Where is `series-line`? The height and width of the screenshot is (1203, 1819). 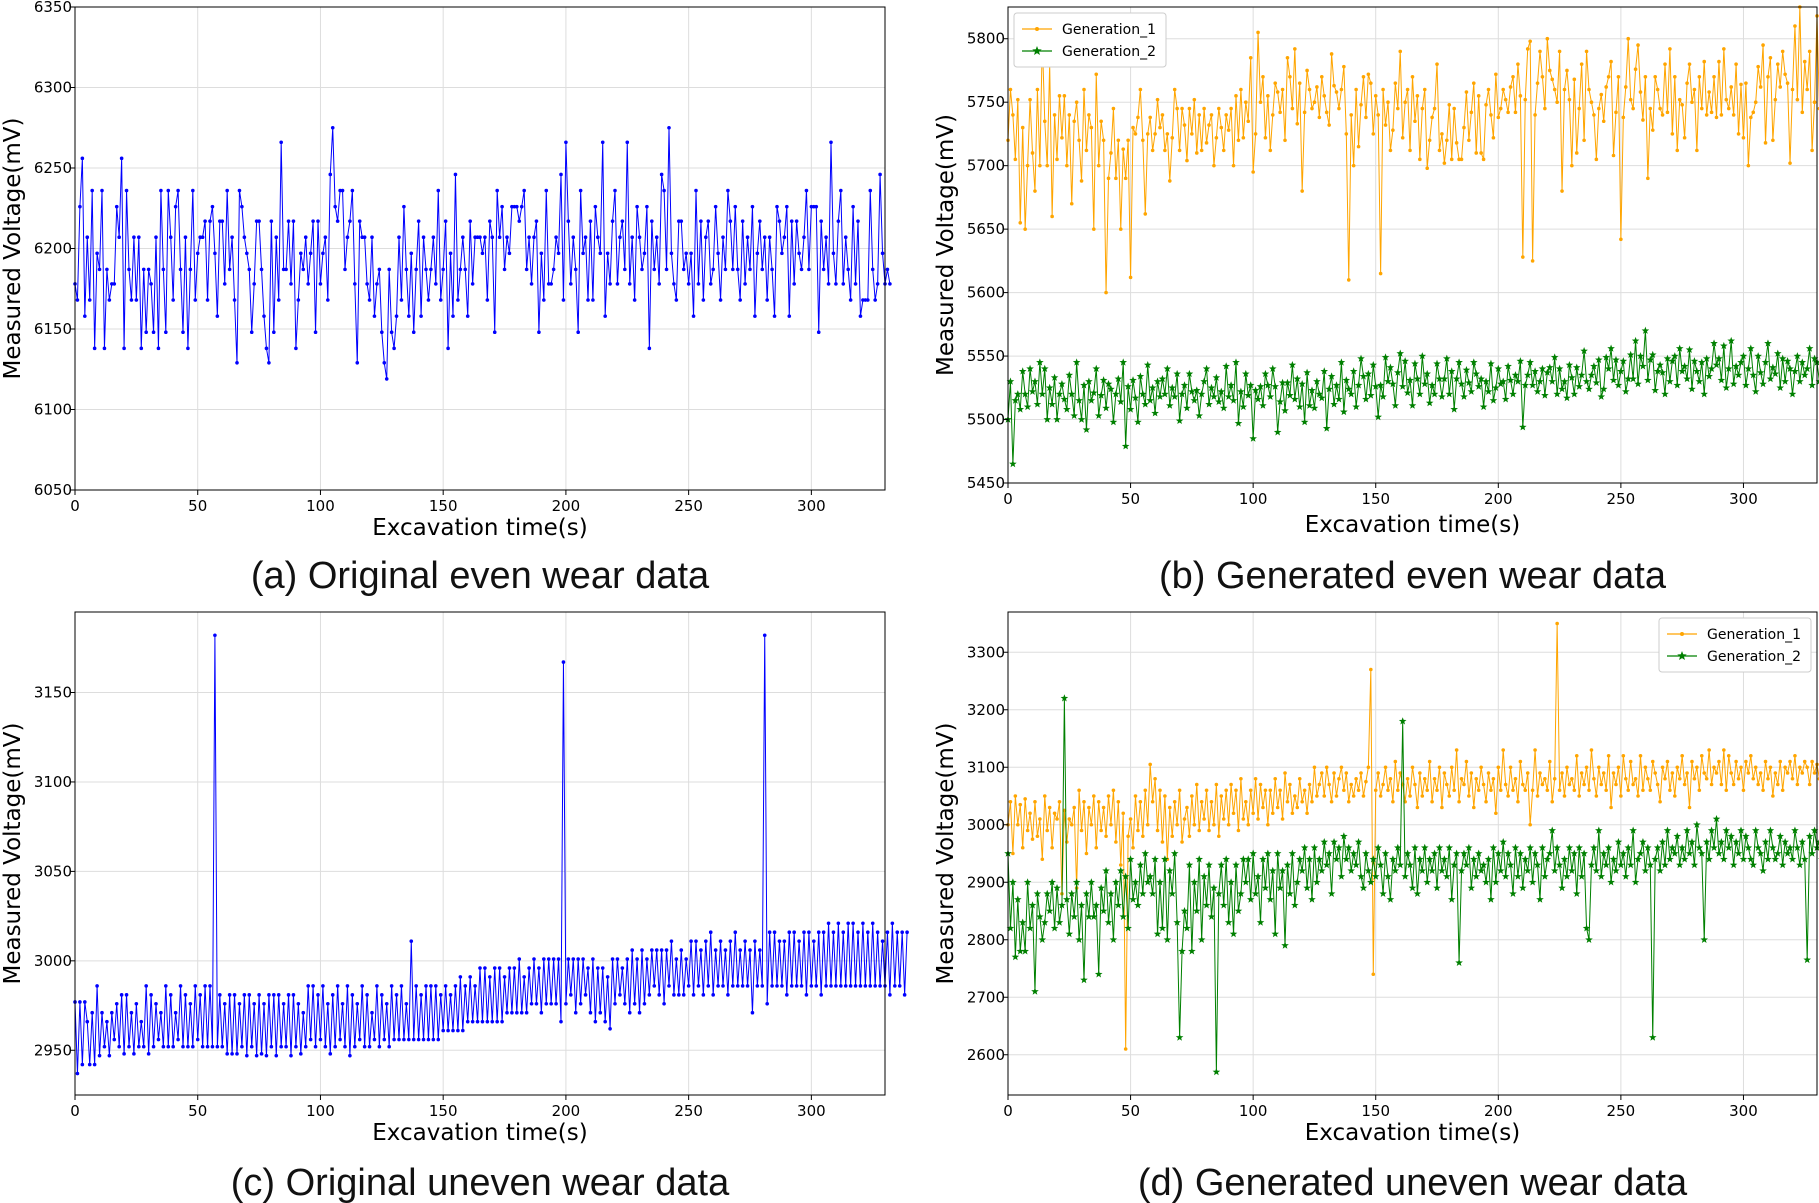
series-line is located at coordinates (1413, 397).